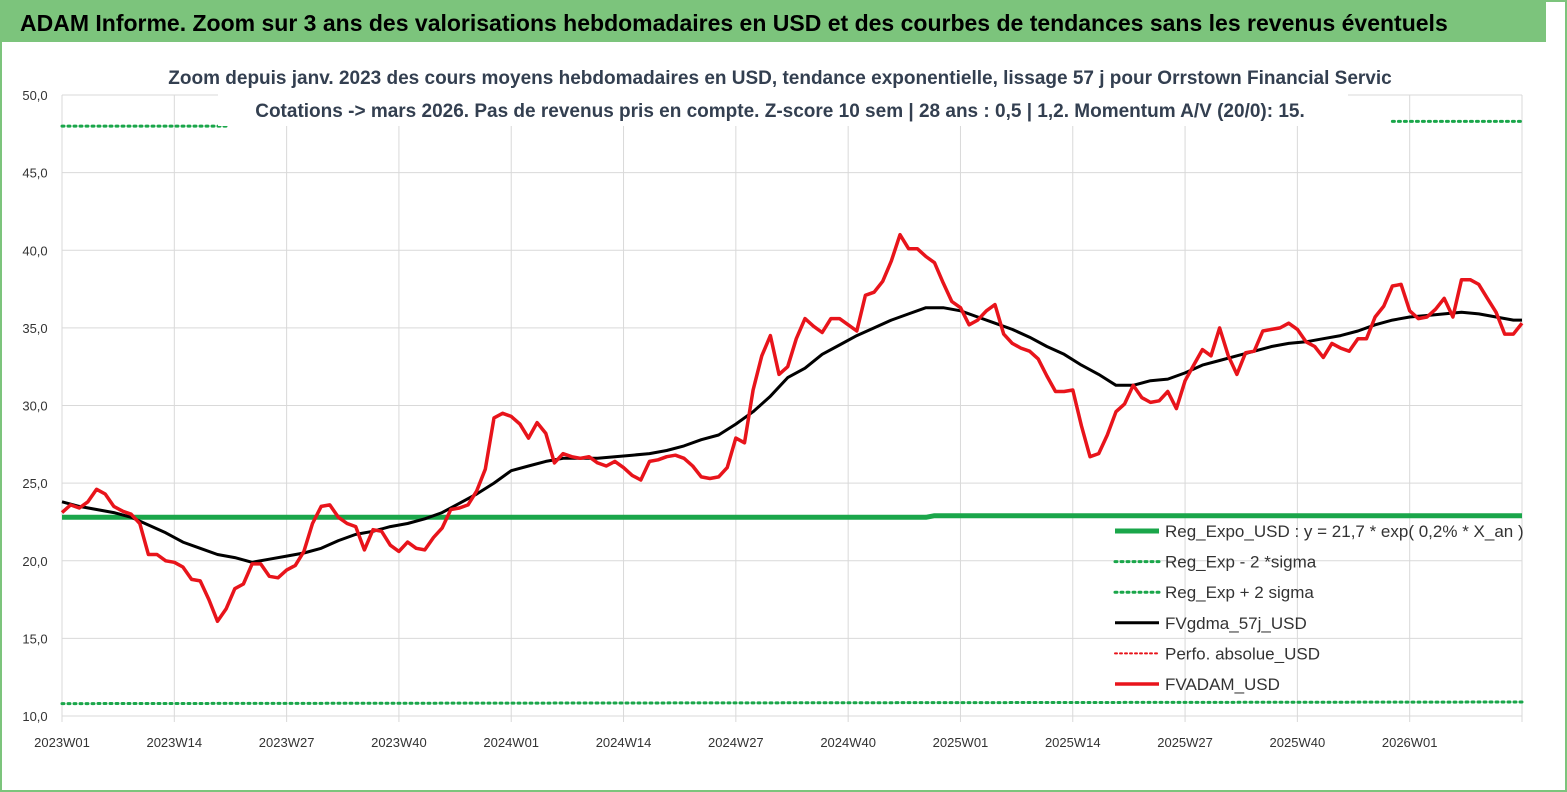 This screenshot has width=1567, height=792. I want to click on y-tick-label: 10,0, so click(34, 716).